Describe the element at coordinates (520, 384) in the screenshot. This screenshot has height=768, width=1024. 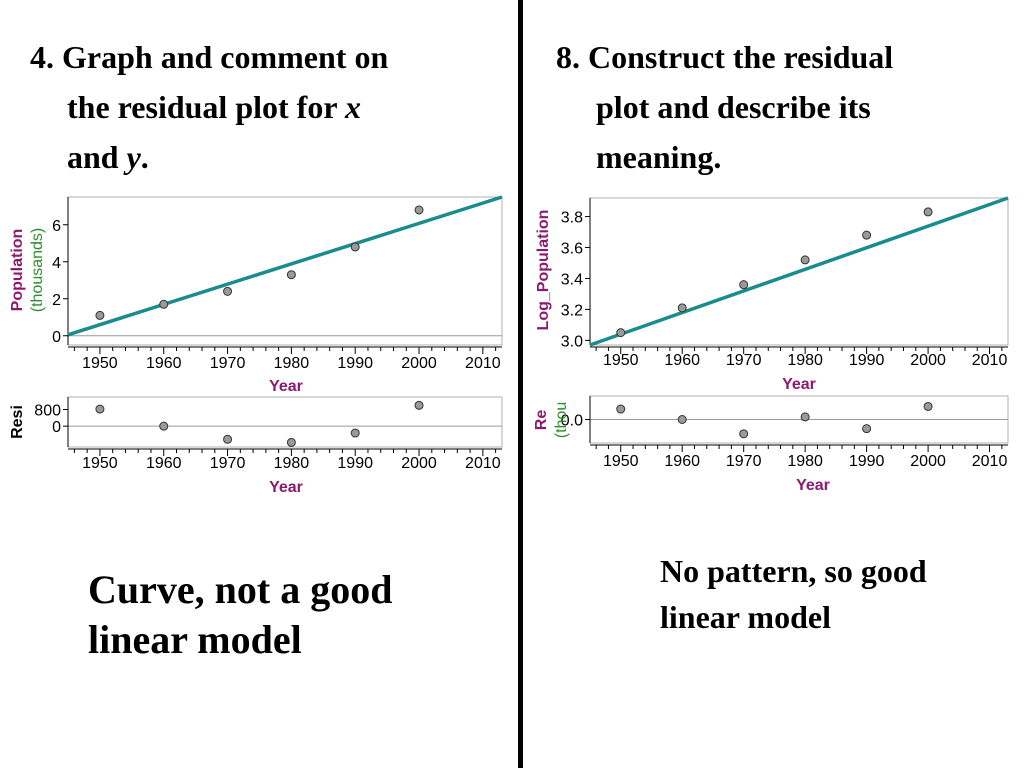
I see `panel-divider` at that location.